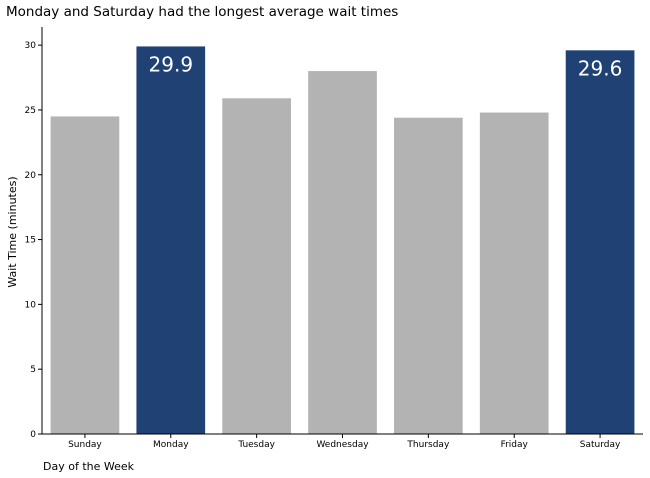  Describe the element at coordinates (31, 46) in the screenshot. I see `y-tick-label-30: 30` at that location.